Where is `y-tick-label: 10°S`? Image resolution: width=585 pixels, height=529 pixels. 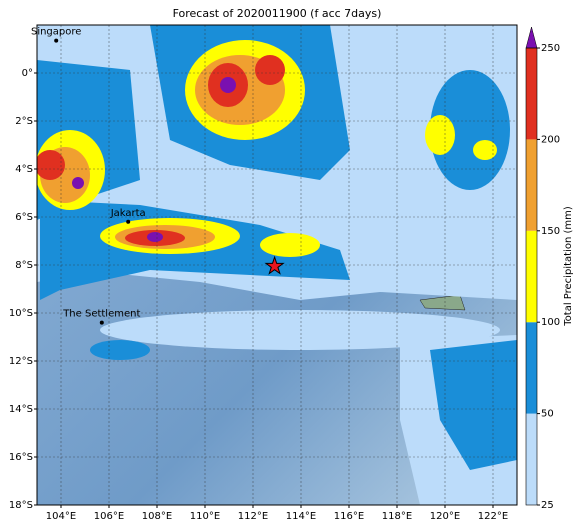
y-tick-label: 10°S is located at coordinates (21, 313).